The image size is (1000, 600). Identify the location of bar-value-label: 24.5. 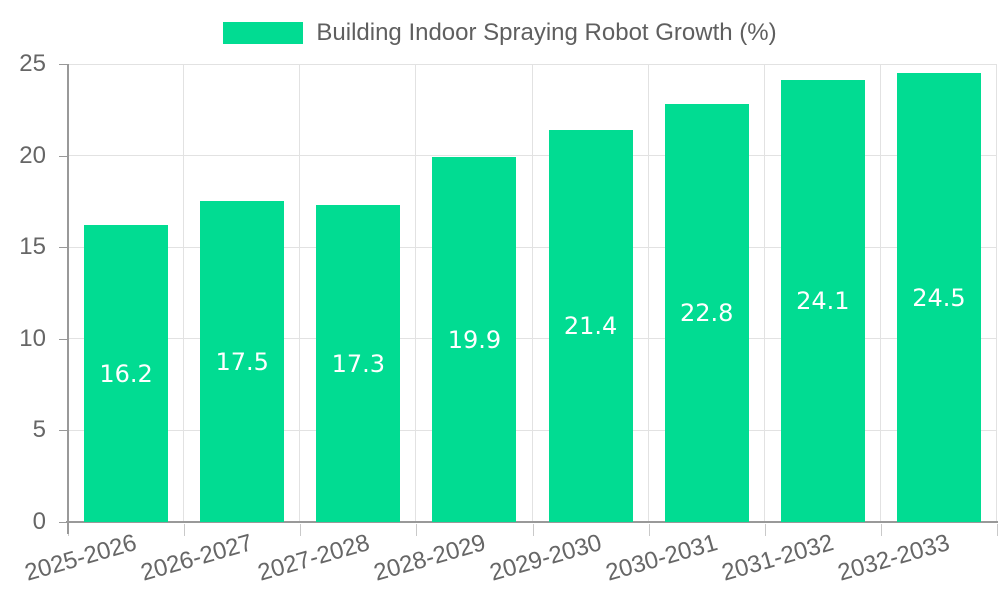
(939, 297).